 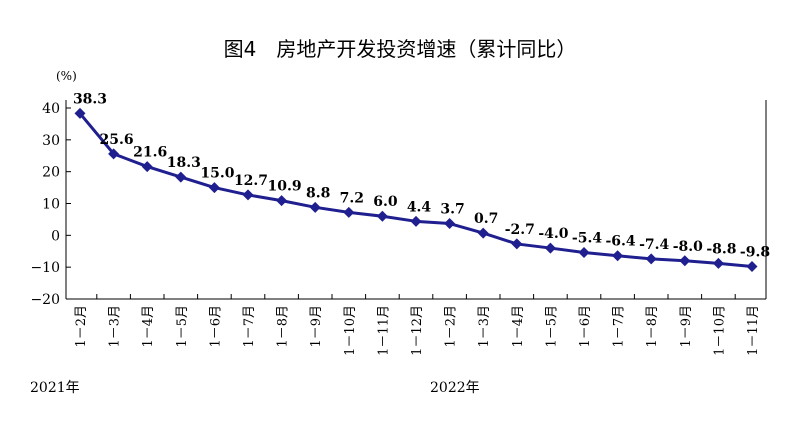 What do you see at coordinates (285, 187) in the screenshot?
I see `data-label: 10.9` at bounding box center [285, 187].